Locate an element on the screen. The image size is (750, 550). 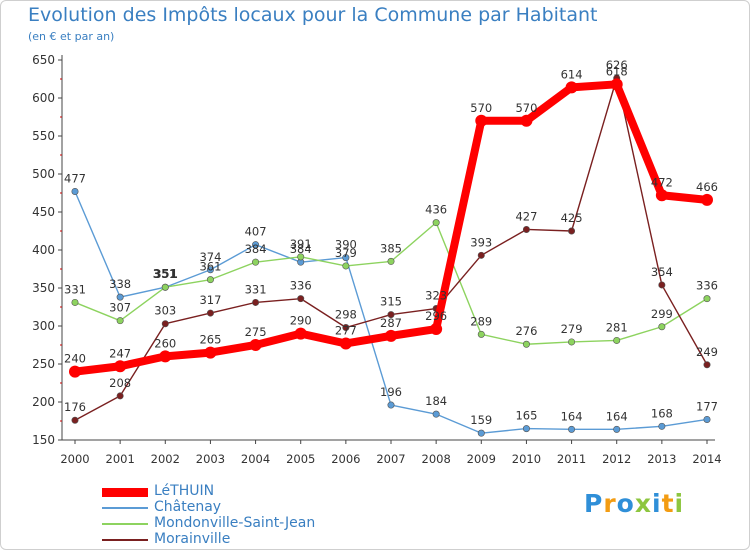
data-label: 391 is located at coordinates (301, 244).